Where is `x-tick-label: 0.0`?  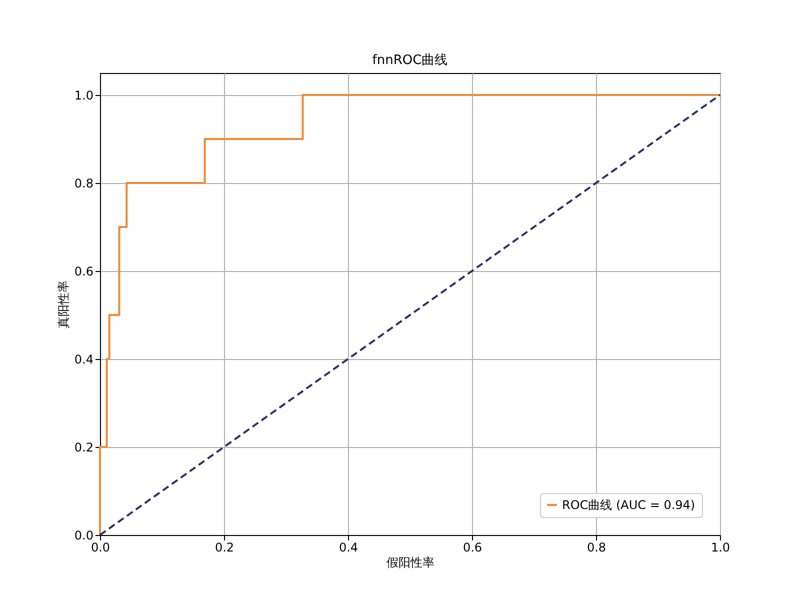
x-tick-label: 0.0 is located at coordinates (100, 547).